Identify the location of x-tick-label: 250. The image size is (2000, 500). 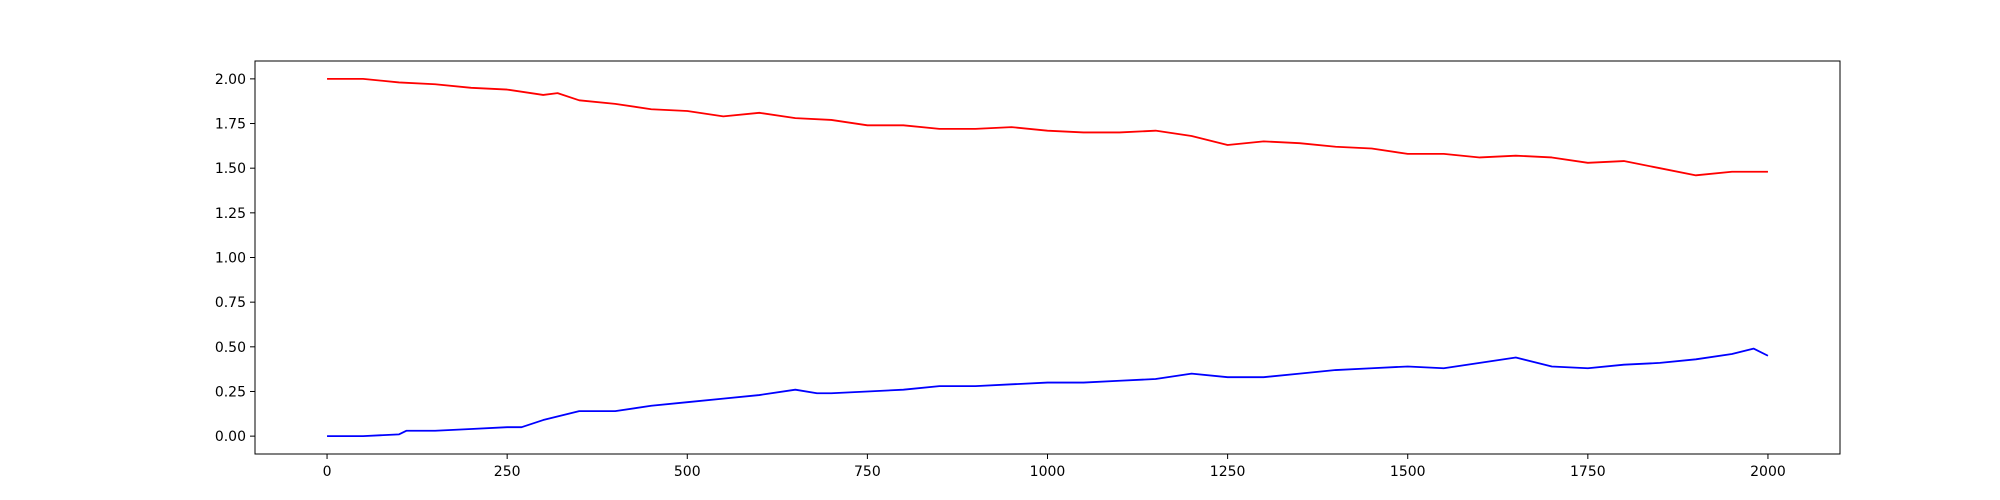
(507, 472).